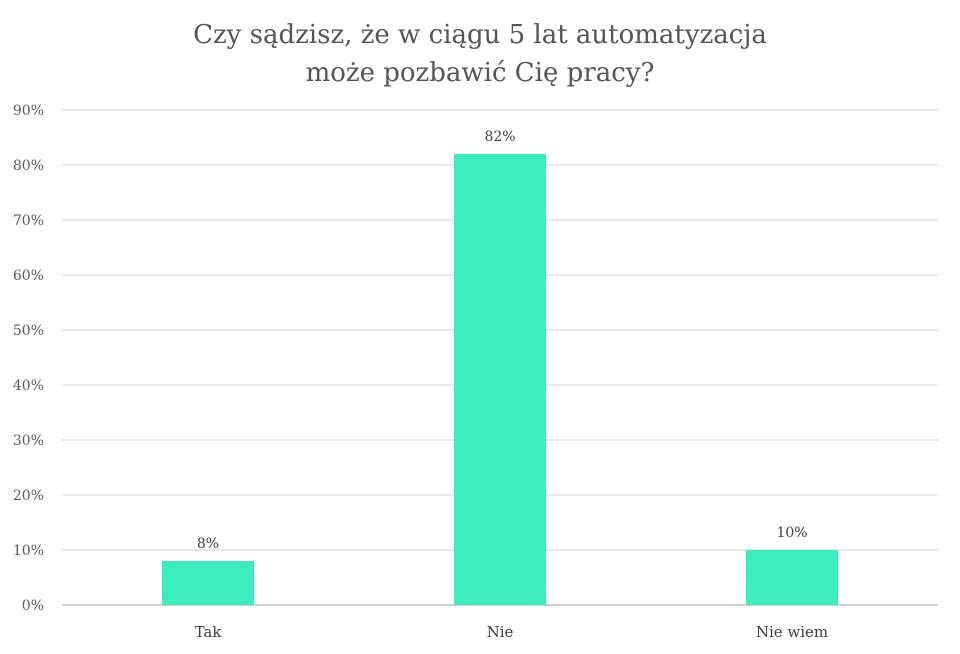 The image size is (960, 654). What do you see at coordinates (499, 137) in the screenshot?
I see `data-label: 82%` at bounding box center [499, 137].